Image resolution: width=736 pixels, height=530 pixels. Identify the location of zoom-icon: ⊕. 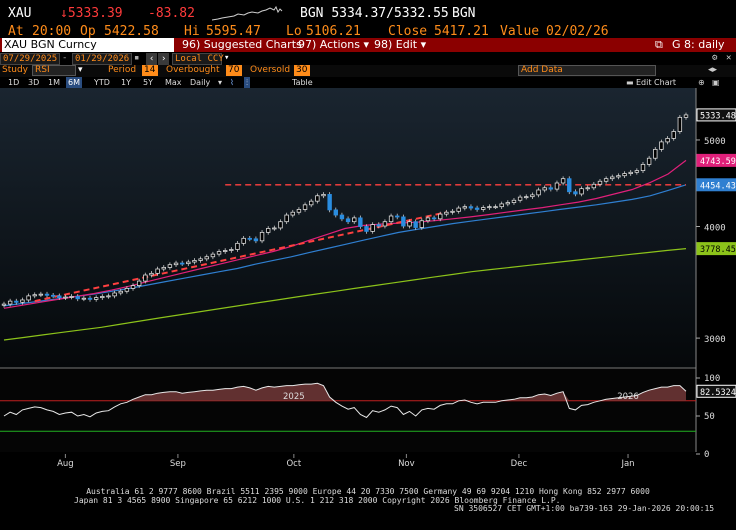
(701, 82).